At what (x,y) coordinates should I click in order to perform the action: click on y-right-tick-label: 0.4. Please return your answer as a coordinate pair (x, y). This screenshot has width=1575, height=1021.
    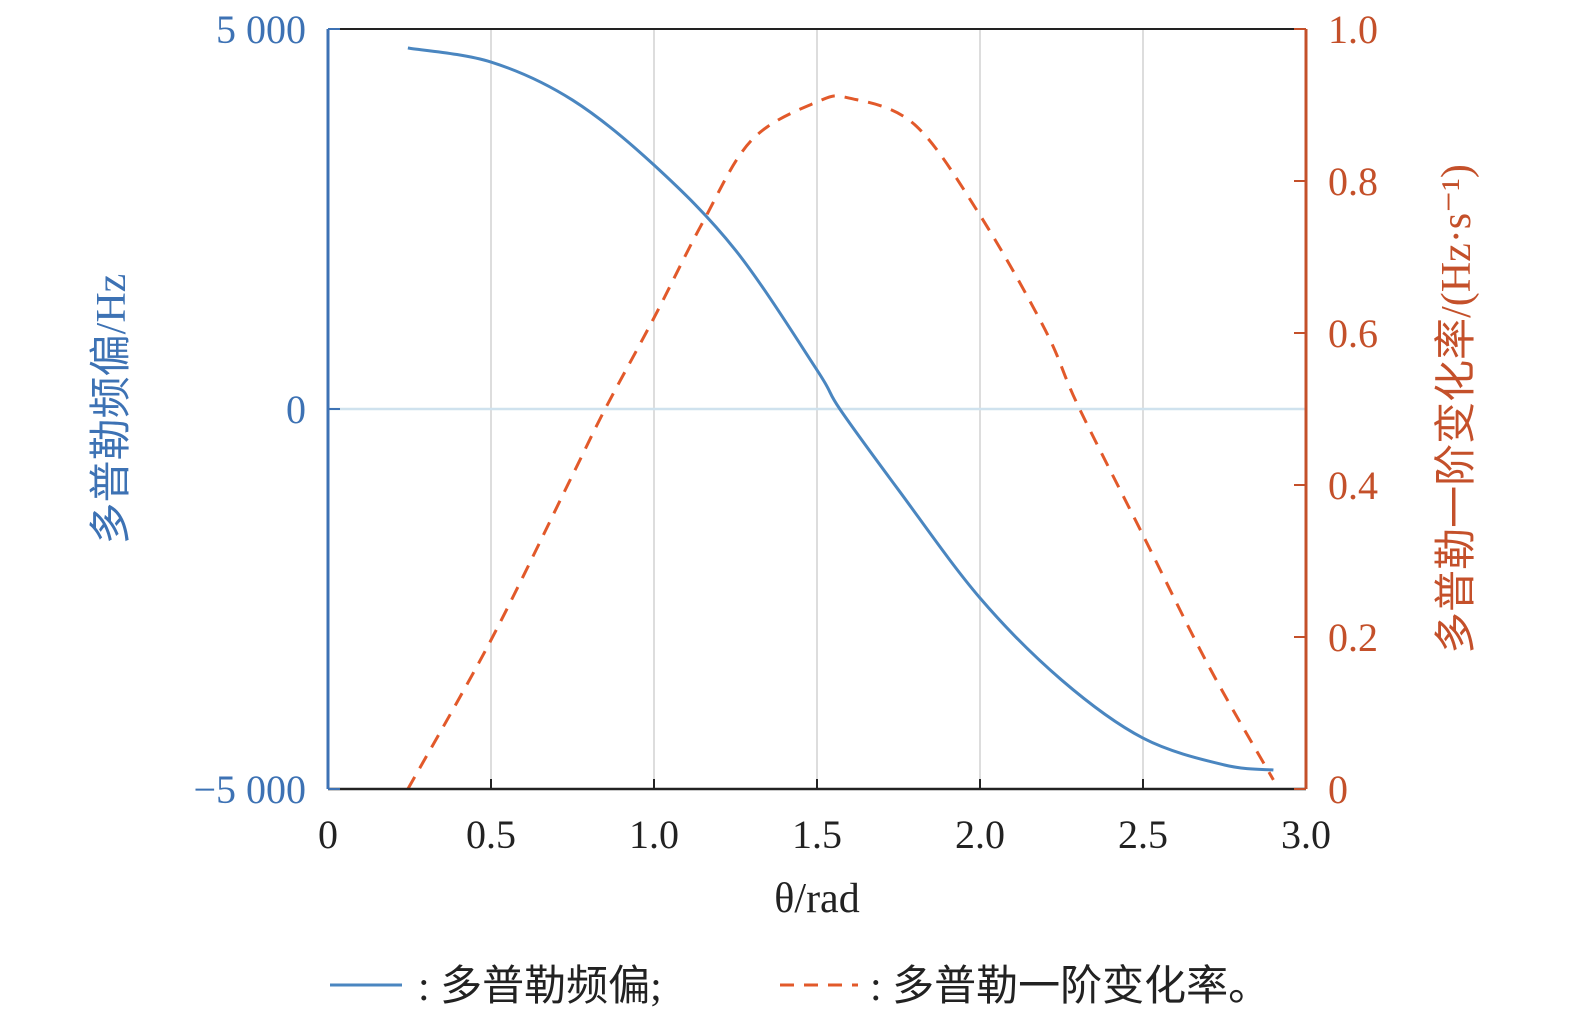
    Looking at the image, I should click on (1353, 485).